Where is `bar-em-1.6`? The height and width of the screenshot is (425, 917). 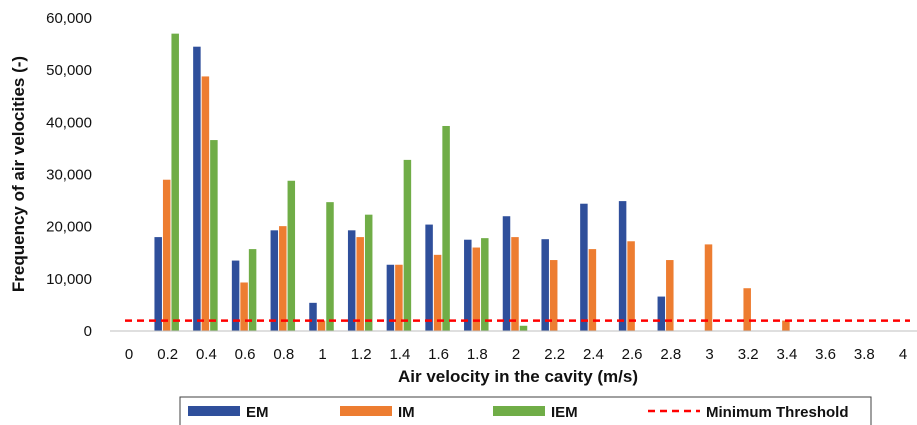 bar-em-1.6 is located at coordinates (429, 277).